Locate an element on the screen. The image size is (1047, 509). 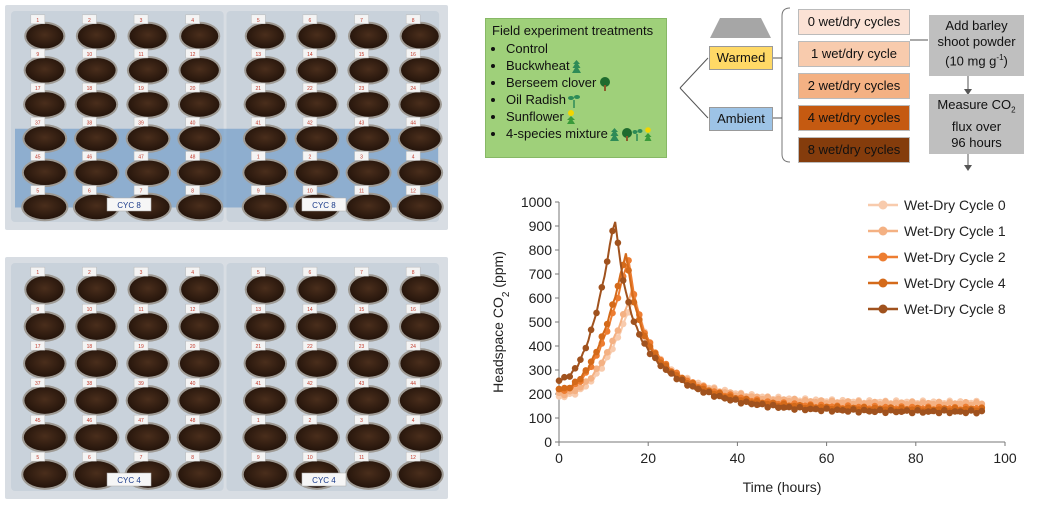
pot-number: 6 is located at coordinates (310, 21).